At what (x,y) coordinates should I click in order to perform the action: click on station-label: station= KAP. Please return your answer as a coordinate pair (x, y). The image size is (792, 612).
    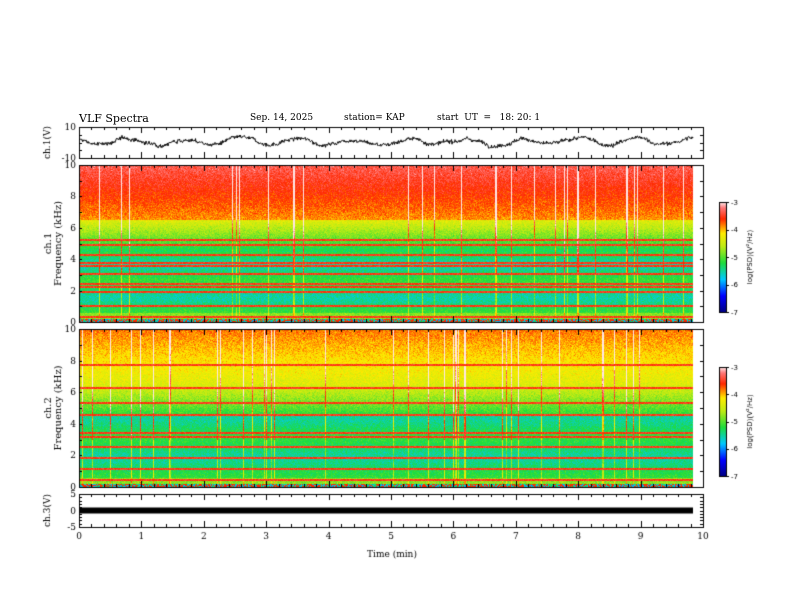
    Looking at the image, I should click on (374, 118).